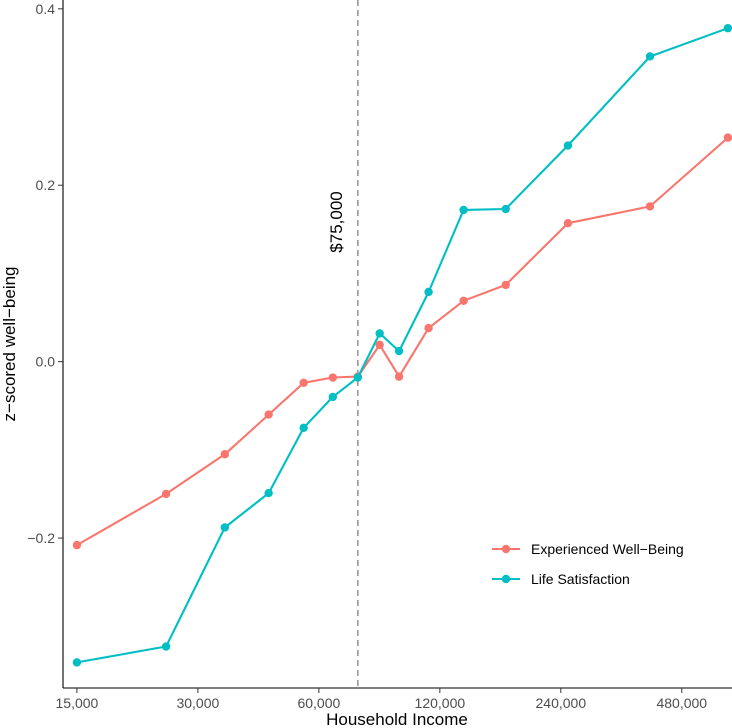  What do you see at coordinates (9, 344) in the screenshot?
I see `y-axis-title: z−scored well−being` at bounding box center [9, 344].